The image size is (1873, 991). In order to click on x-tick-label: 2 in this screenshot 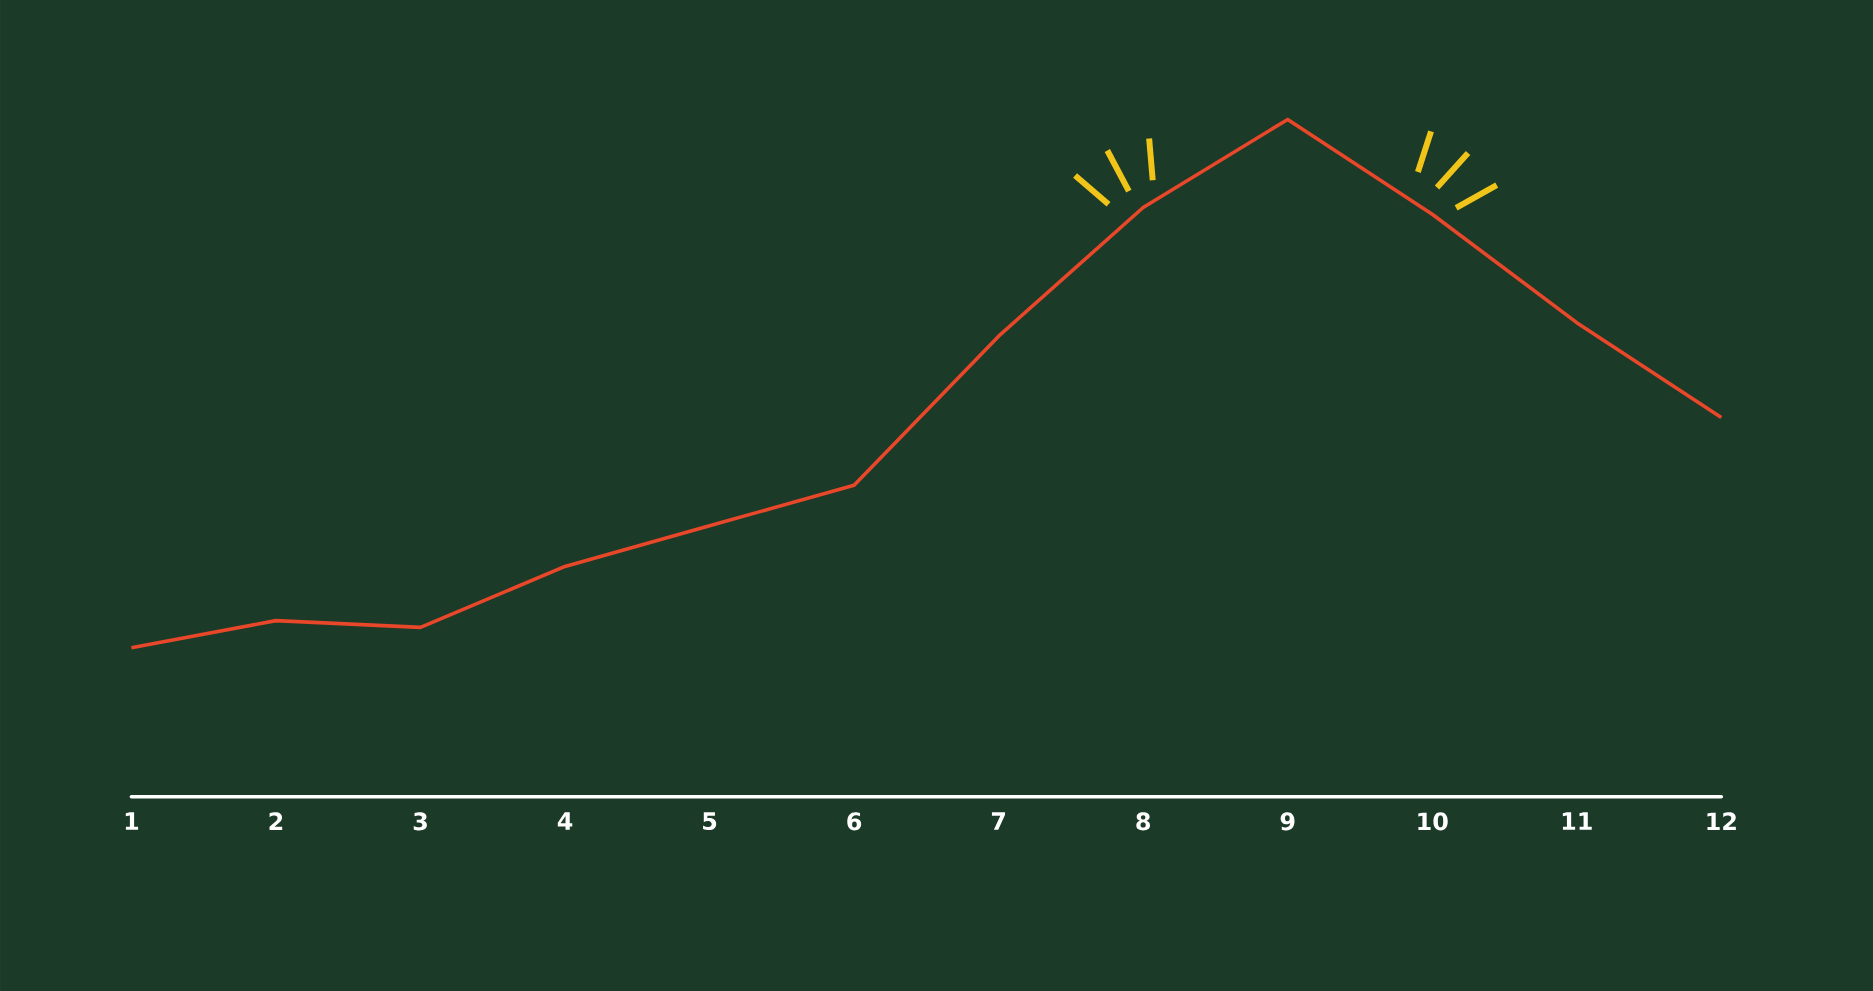, I will do `click(276, 821)`.